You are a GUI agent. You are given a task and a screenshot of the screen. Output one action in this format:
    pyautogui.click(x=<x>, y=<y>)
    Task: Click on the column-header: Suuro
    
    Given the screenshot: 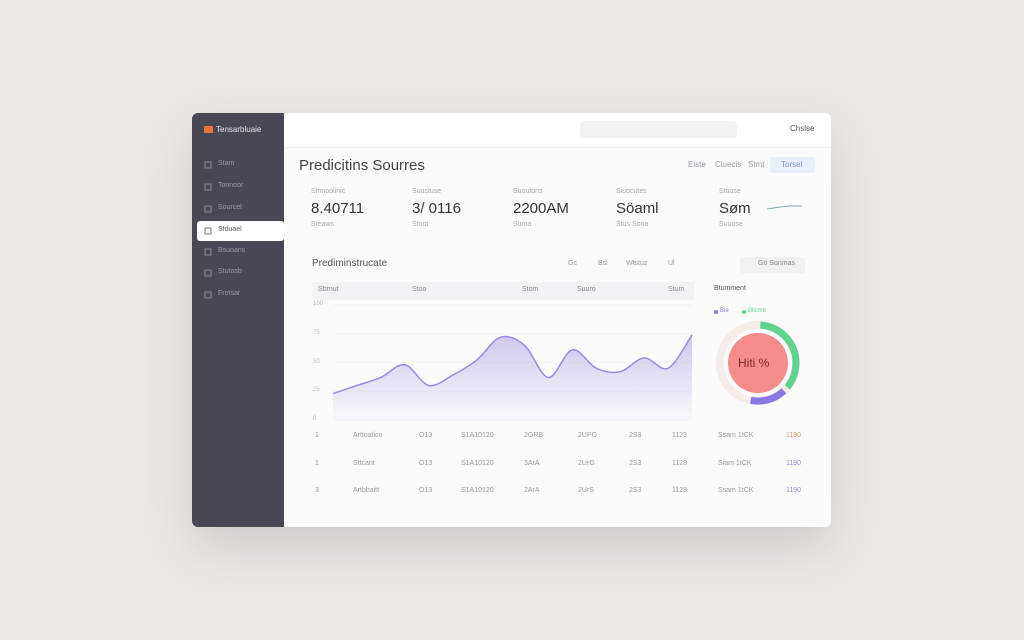 What is the action you would take?
    pyautogui.click(x=586, y=289)
    